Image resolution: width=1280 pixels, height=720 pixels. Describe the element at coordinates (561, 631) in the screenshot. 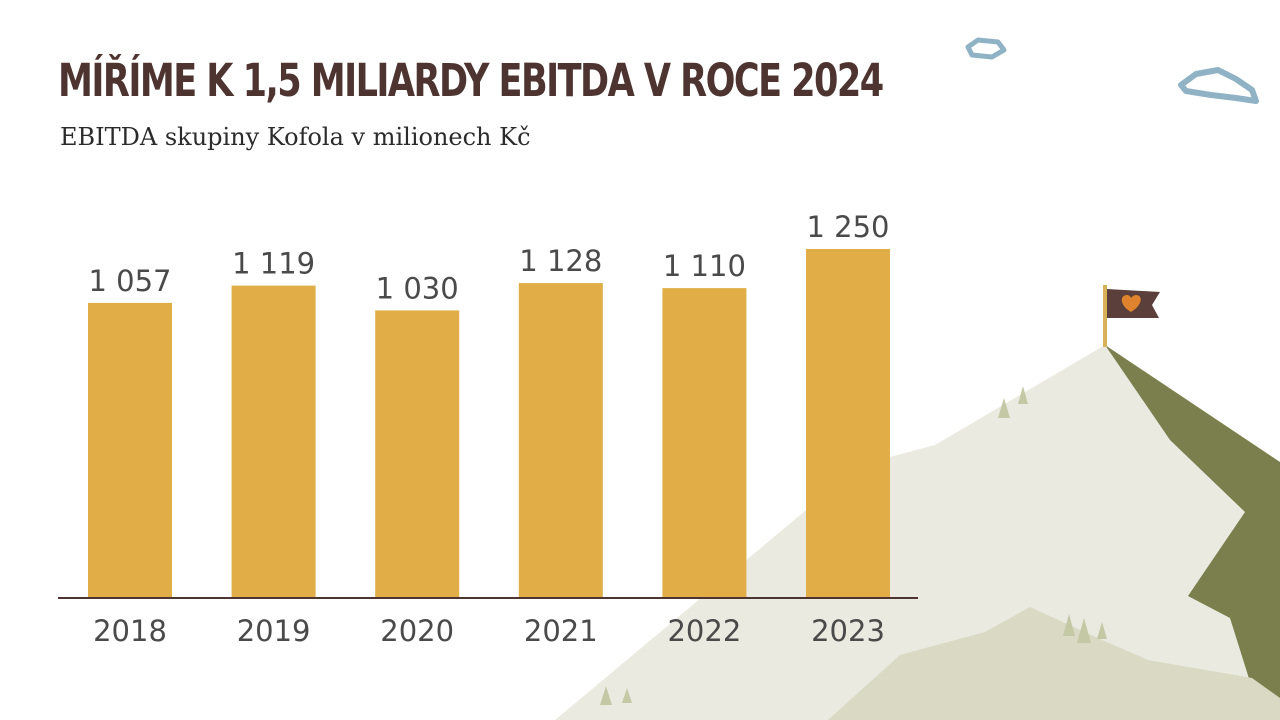

I see `x-tick-label-2021: 2021` at that location.